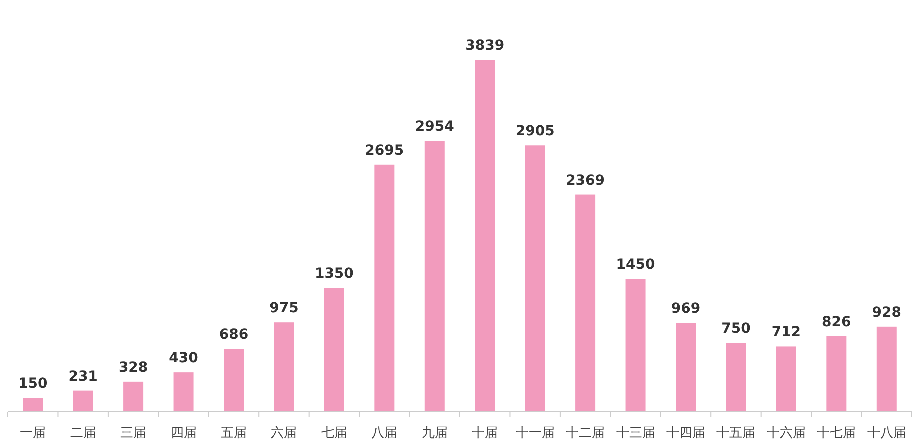 The height and width of the screenshot is (441, 919). I want to click on data-label: 2695, so click(384, 150).